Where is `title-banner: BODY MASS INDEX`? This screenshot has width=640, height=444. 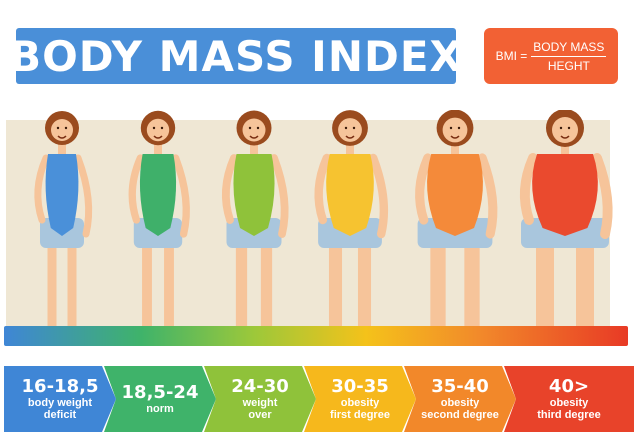
title-banner: BODY MASS INDEX is located at coordinates (235, 56).